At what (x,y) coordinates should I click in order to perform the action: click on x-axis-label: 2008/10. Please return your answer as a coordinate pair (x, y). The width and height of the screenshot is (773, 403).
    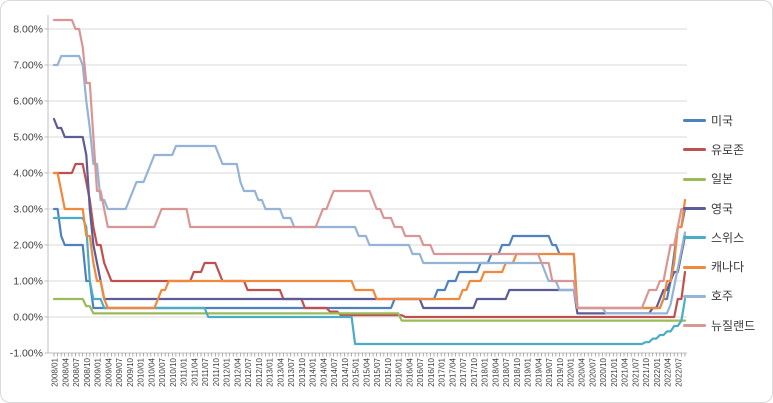
    Looking at the image, I should click on (87, 371).